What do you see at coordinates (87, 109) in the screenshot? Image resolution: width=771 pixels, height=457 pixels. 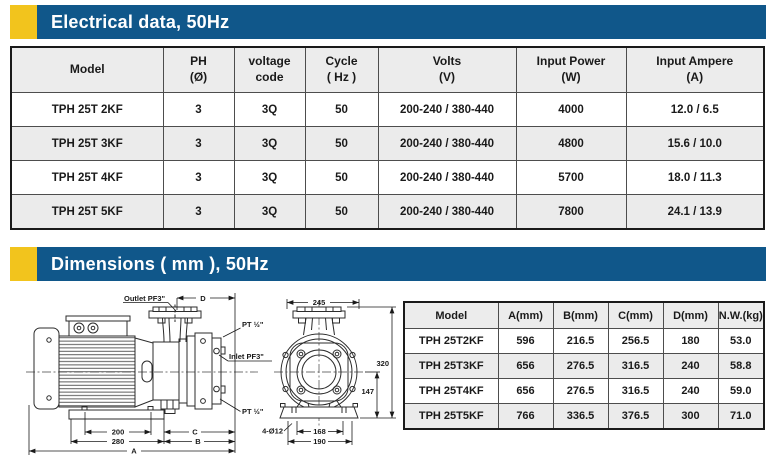 I see `cell-model: TPH 25T 2KF` at bounding box center [87, 109].